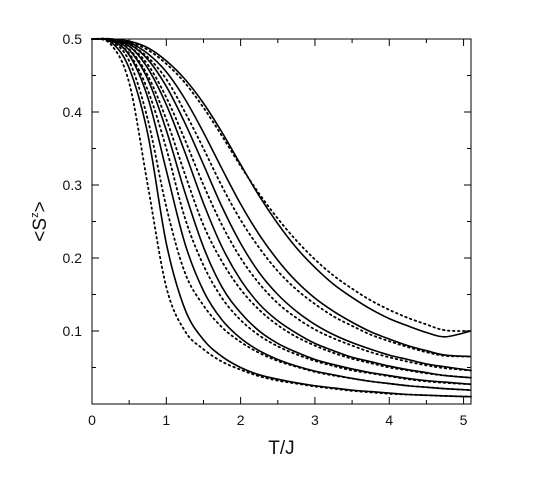  Describe the element at coordinates (73, 112) in the screenshot. I see `y-tick-label: 0.4` at that location.